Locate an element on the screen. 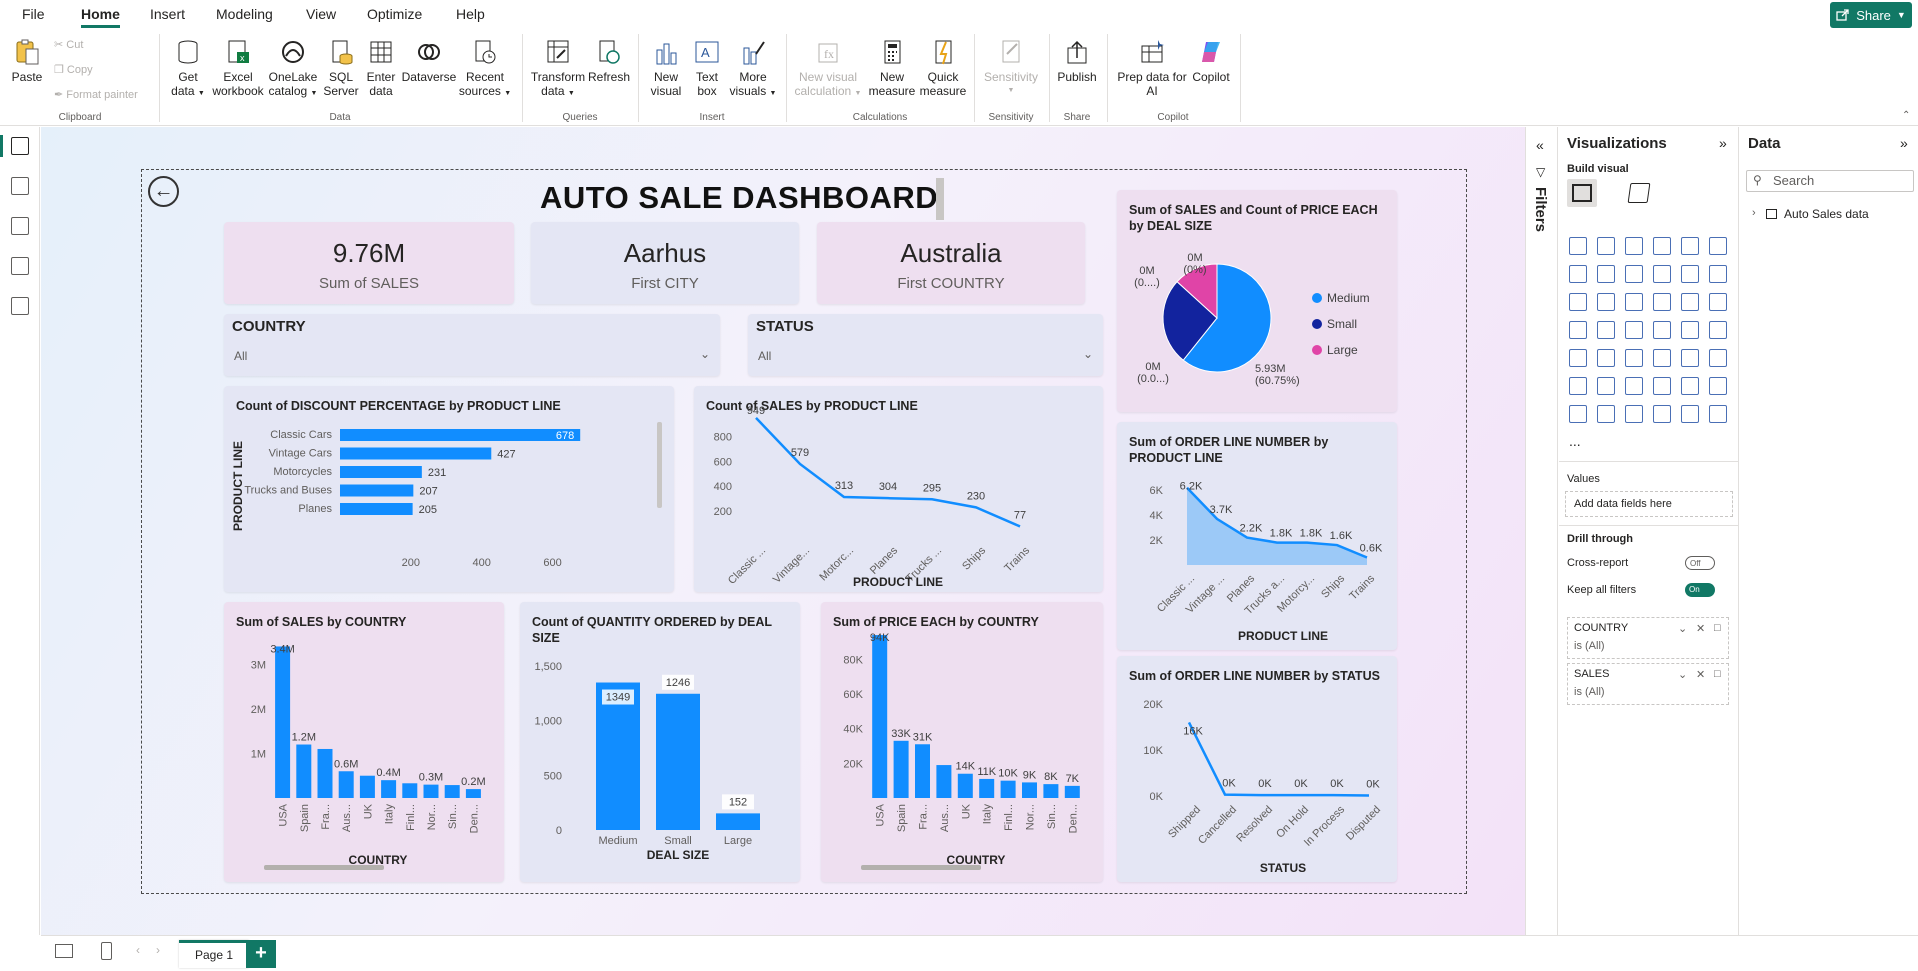 The height and width of the screenshot is (971, 1918). qa-visual-icon is located at coordinates (1662, 386).